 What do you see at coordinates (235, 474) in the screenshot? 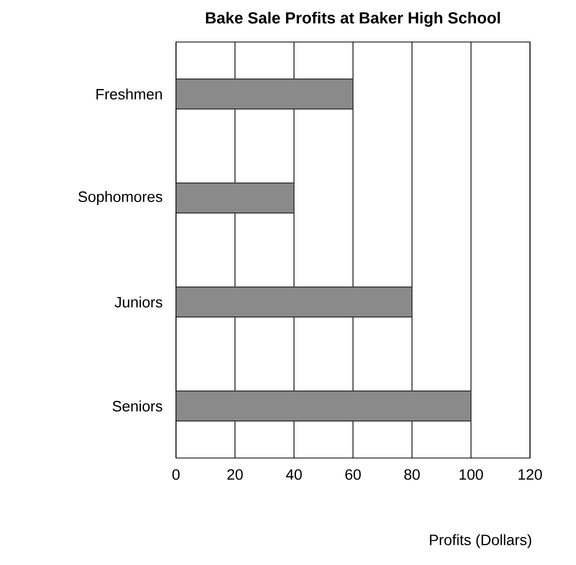
I see `x-tick-label: 20` at bounding box center [235, 474].